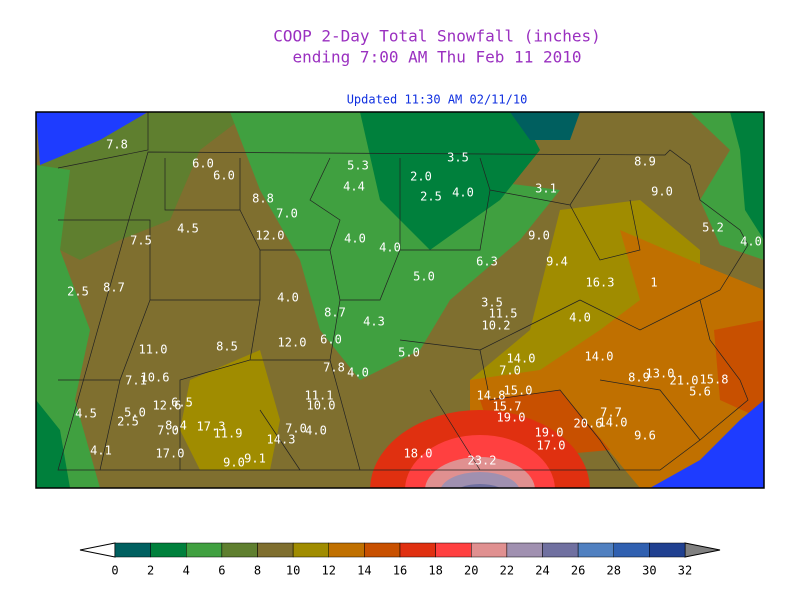 The height and width of the screenshot is (604, 800). I want to click on station-value: 7.1, so click(136, 381).